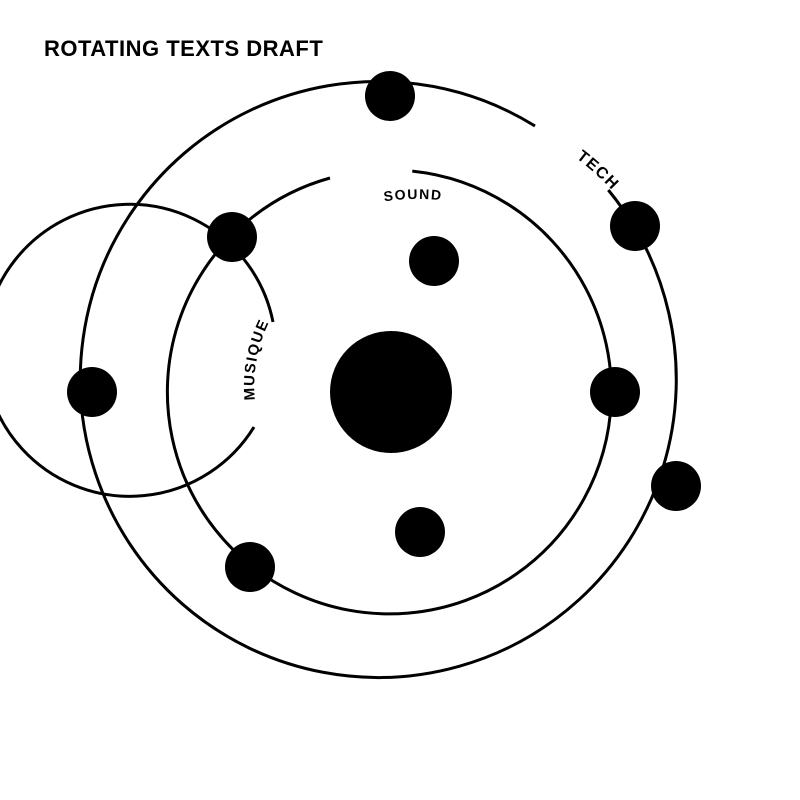  What do you see at coordinates (413, 195) in the screenshot?
I see `middle-orbit-label: SOUND` at bounding box center [413, 195].